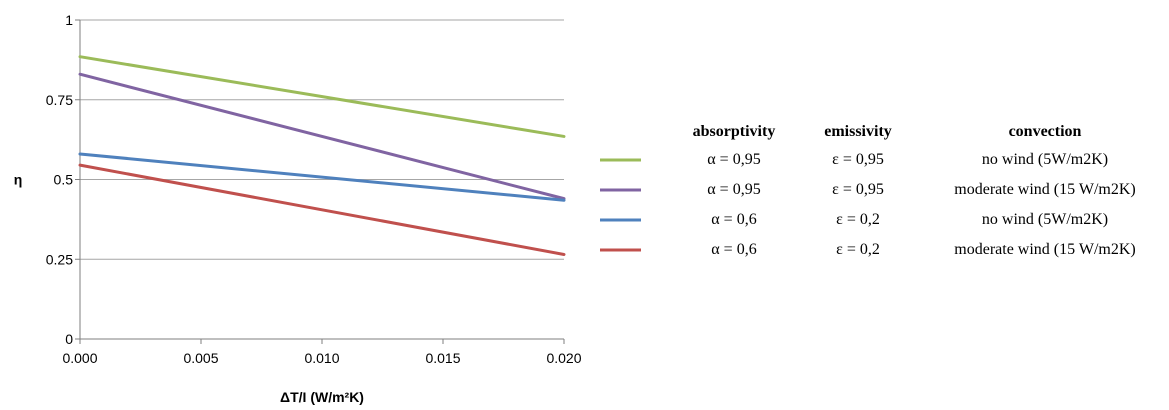 This screenshot has width=1169, height=410. What do you see at coordinates (18, 180) in the screenshot?
I see `y-axis-title: η` at bounding box center [18, 180].